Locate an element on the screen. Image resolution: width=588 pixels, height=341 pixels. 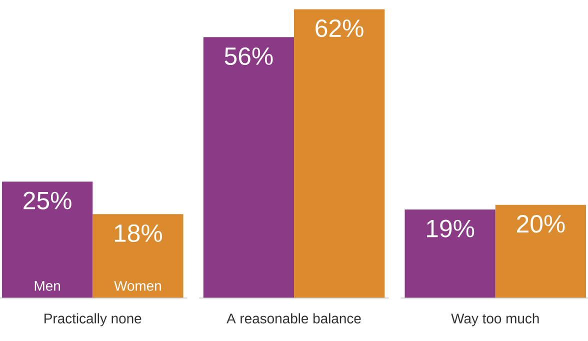
series-label: Women is located at coordinates (137, 286).